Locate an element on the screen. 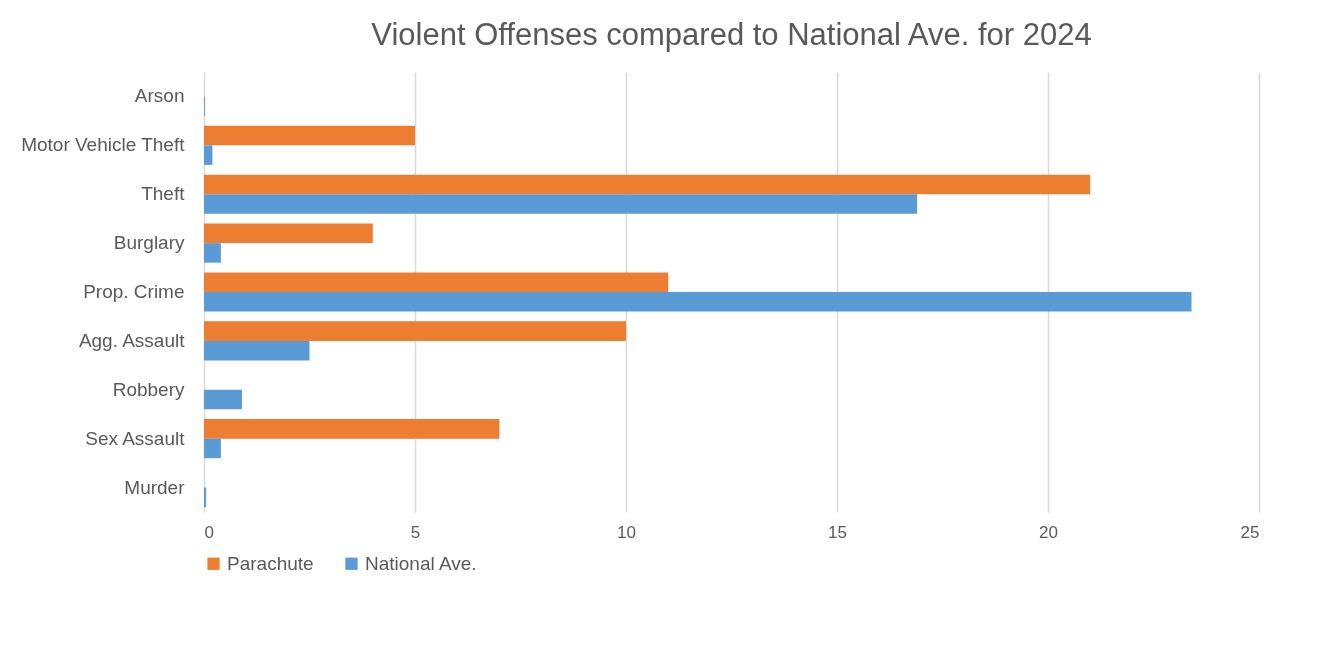 The width and height of the screenshot is (1332, 645). x-tick-label: 15 is located at coordinates (837, 532).